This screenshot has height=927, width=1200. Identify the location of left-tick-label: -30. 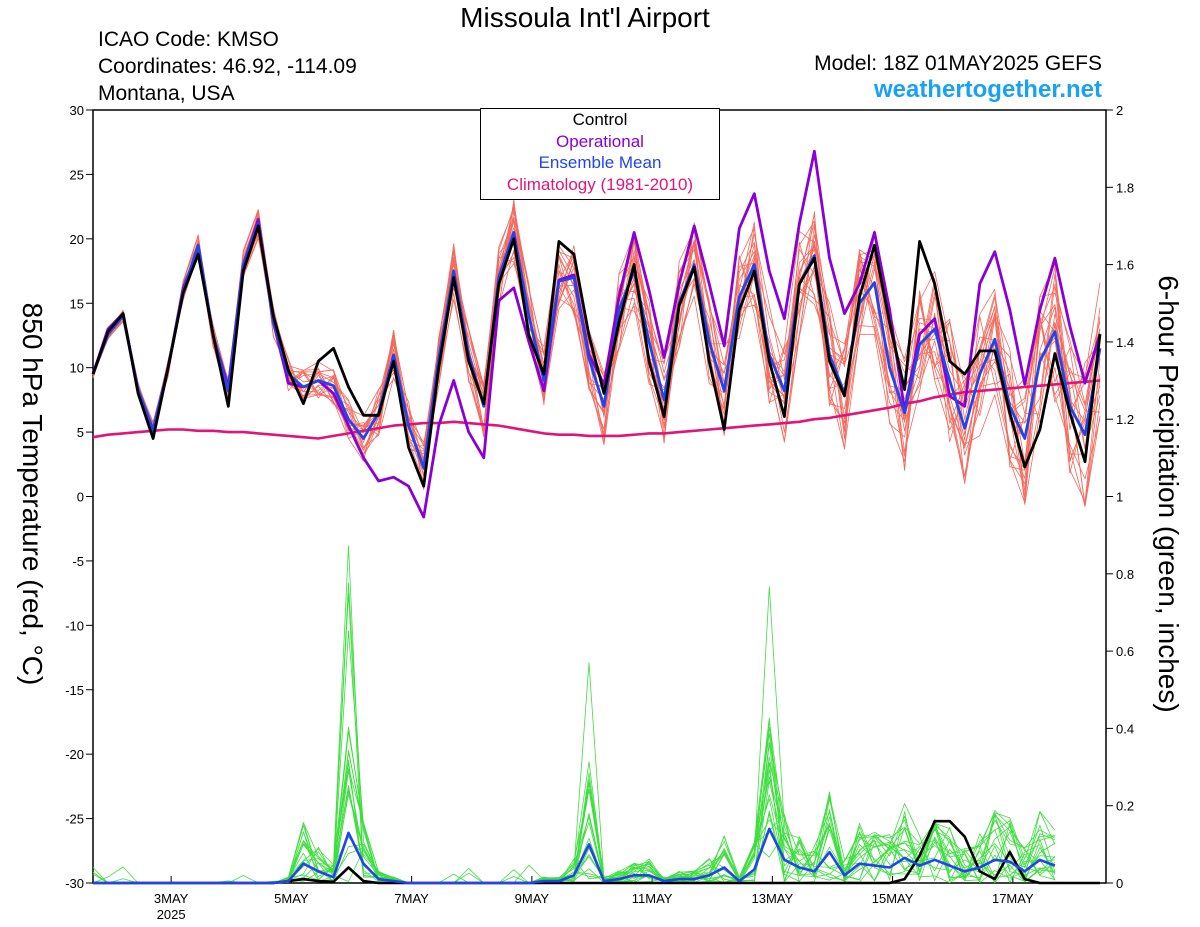
(74, 883).